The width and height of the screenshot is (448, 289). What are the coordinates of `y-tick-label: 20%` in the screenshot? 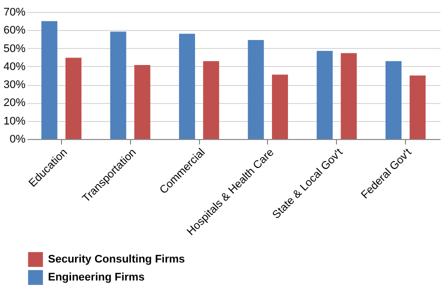 It's located at (14, 103).